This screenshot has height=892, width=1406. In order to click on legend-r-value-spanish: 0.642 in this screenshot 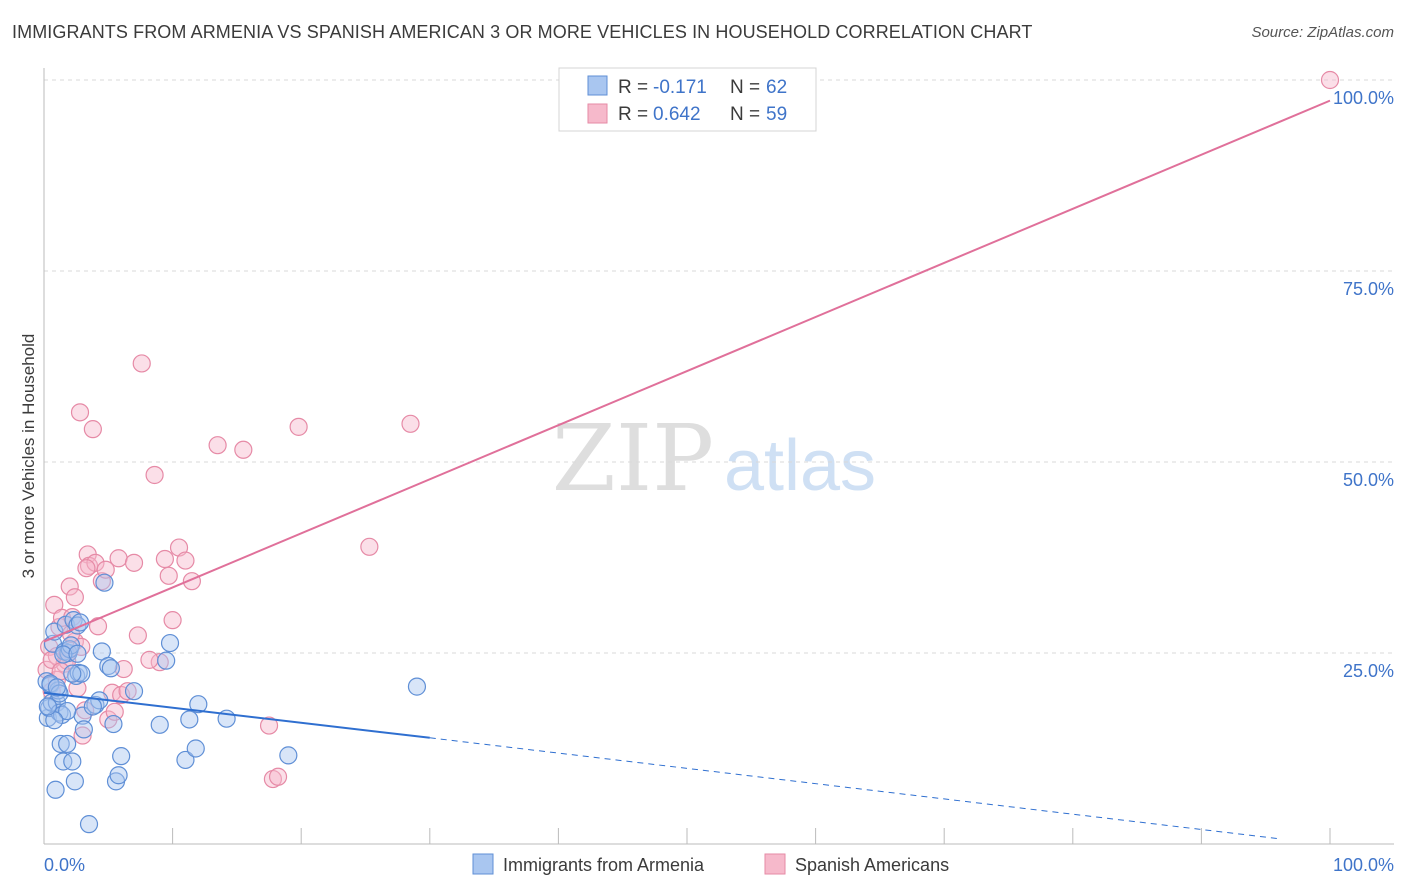, I will do `click(677, 114)`.